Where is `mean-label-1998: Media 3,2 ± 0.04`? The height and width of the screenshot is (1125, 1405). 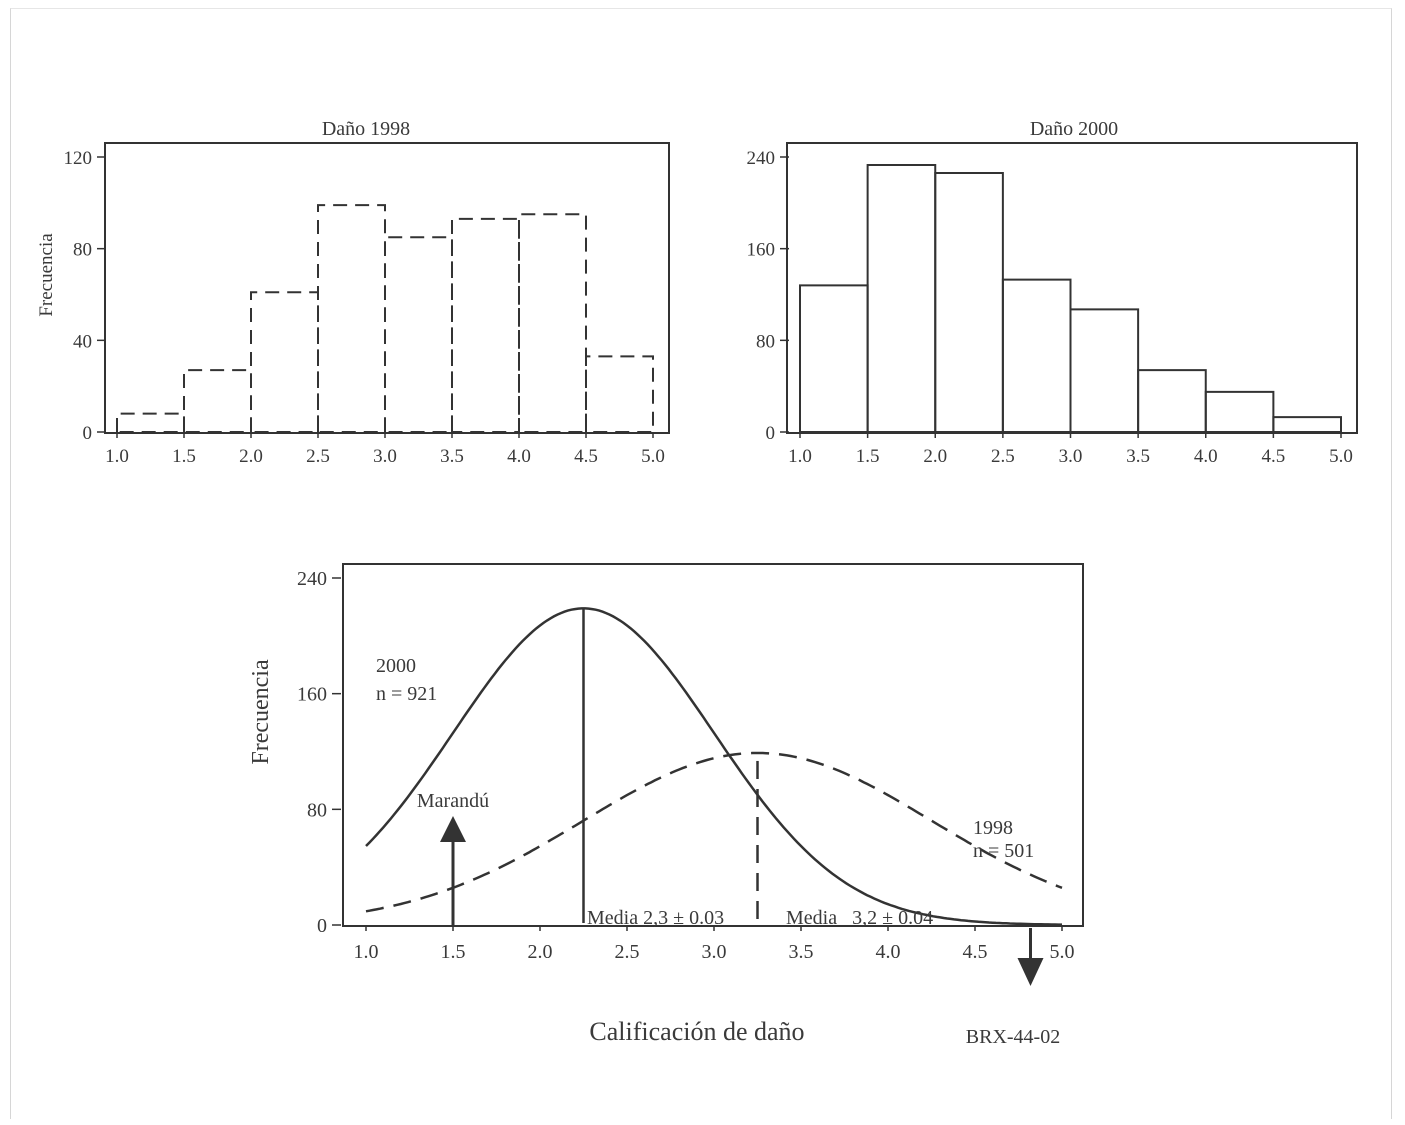
mean-label-1998: Media 3,2 ± 0.04 is located at coordinates (859, 918).